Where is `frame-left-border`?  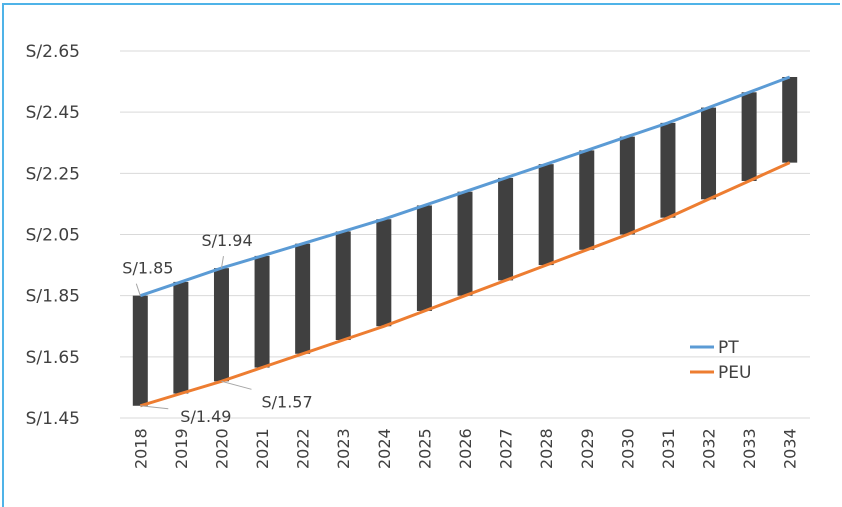
frame-left-border is located at coordinates (3, 255).